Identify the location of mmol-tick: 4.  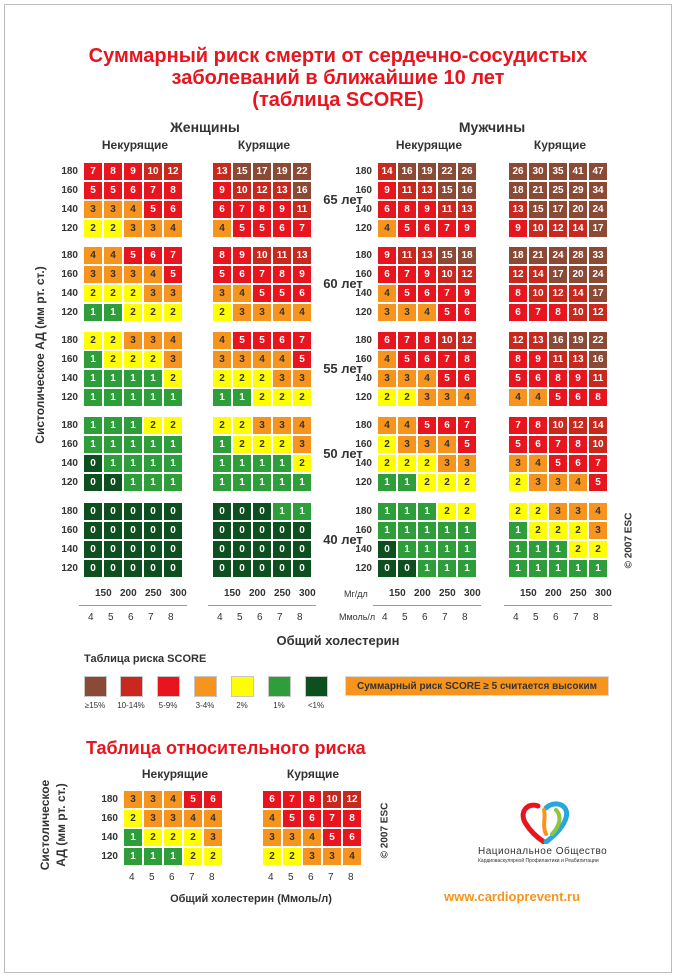
(220, 617).